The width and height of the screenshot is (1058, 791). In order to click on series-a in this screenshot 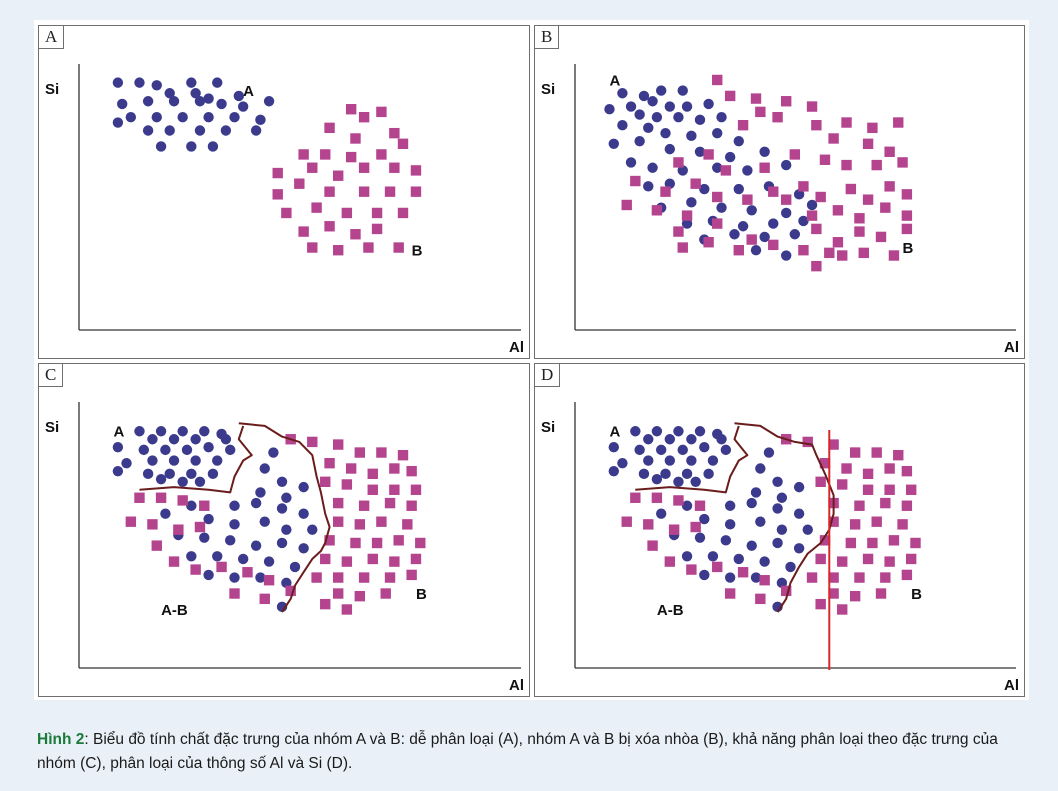, I will do `click(193, 114)`.